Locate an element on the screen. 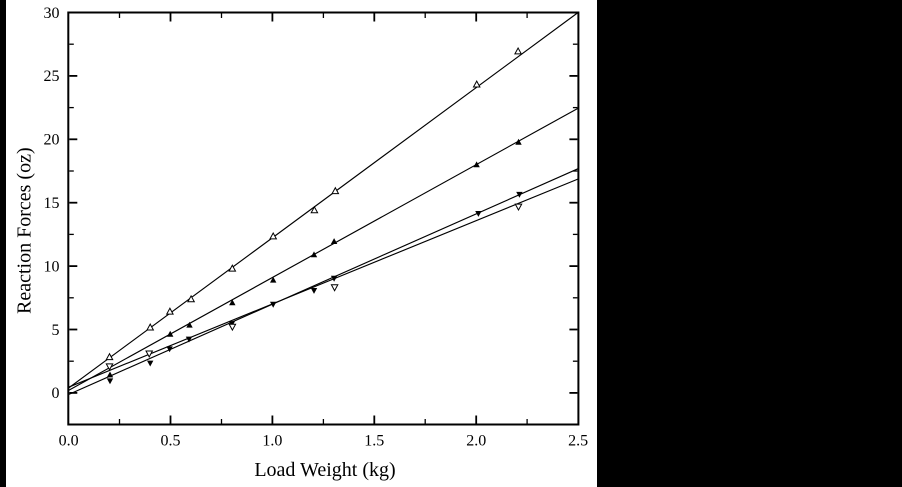  svg-text: 1.0 is located at coordinates (272, 441).